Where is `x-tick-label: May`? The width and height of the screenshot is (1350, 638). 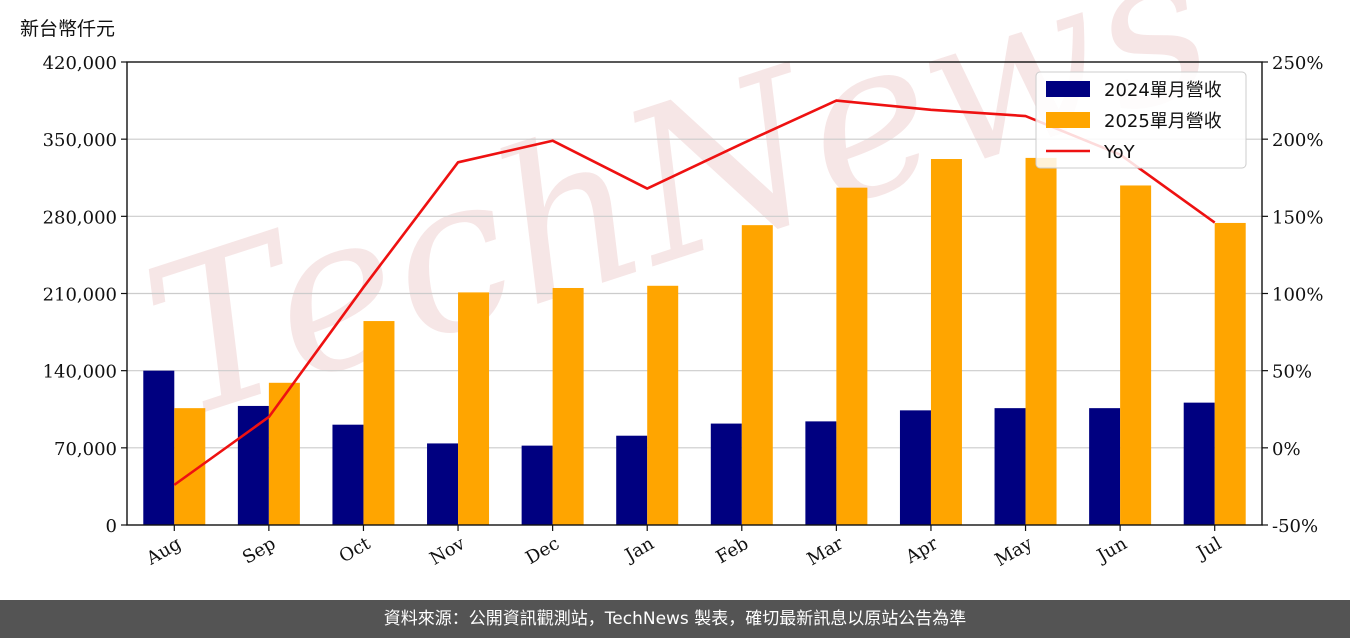 x-tick-label: May is located at coordinates (1013, 552).